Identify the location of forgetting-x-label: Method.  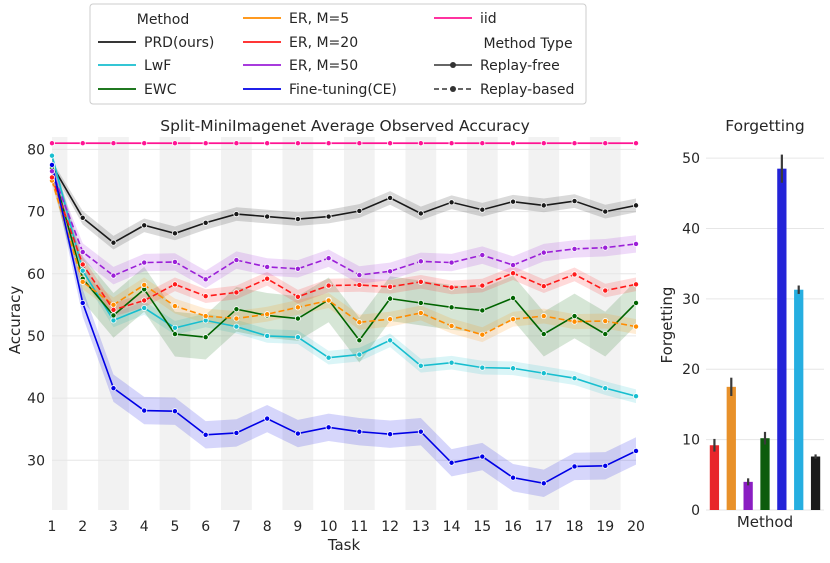
(765, 522).